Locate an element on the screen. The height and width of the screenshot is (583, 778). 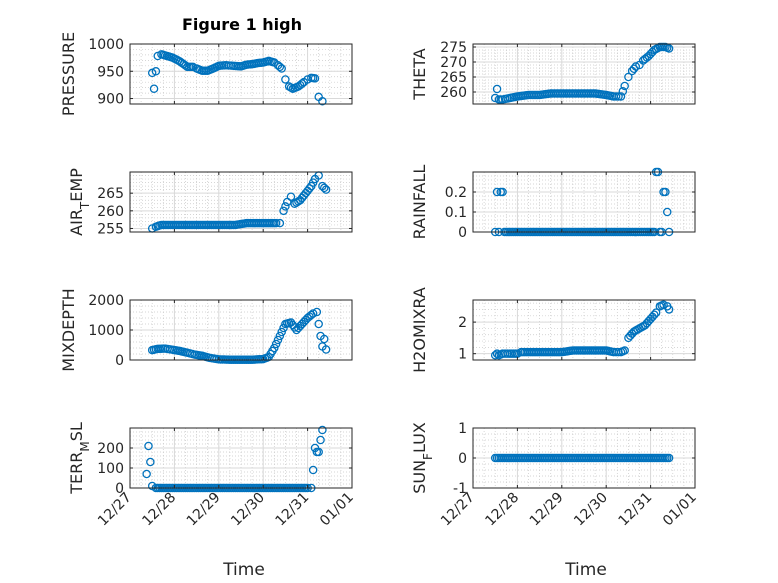
y-tick-label: 100 is located at coordinates (110, 469).